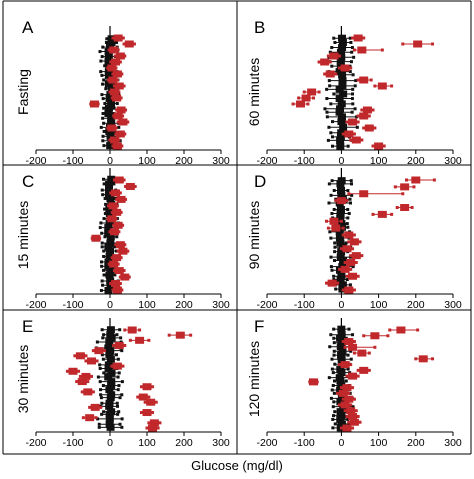 This screenshot has width=474, height=479. Describe the element at coordinates (260, 181) in the screenshot. I see `panel-letter: D` at that location.